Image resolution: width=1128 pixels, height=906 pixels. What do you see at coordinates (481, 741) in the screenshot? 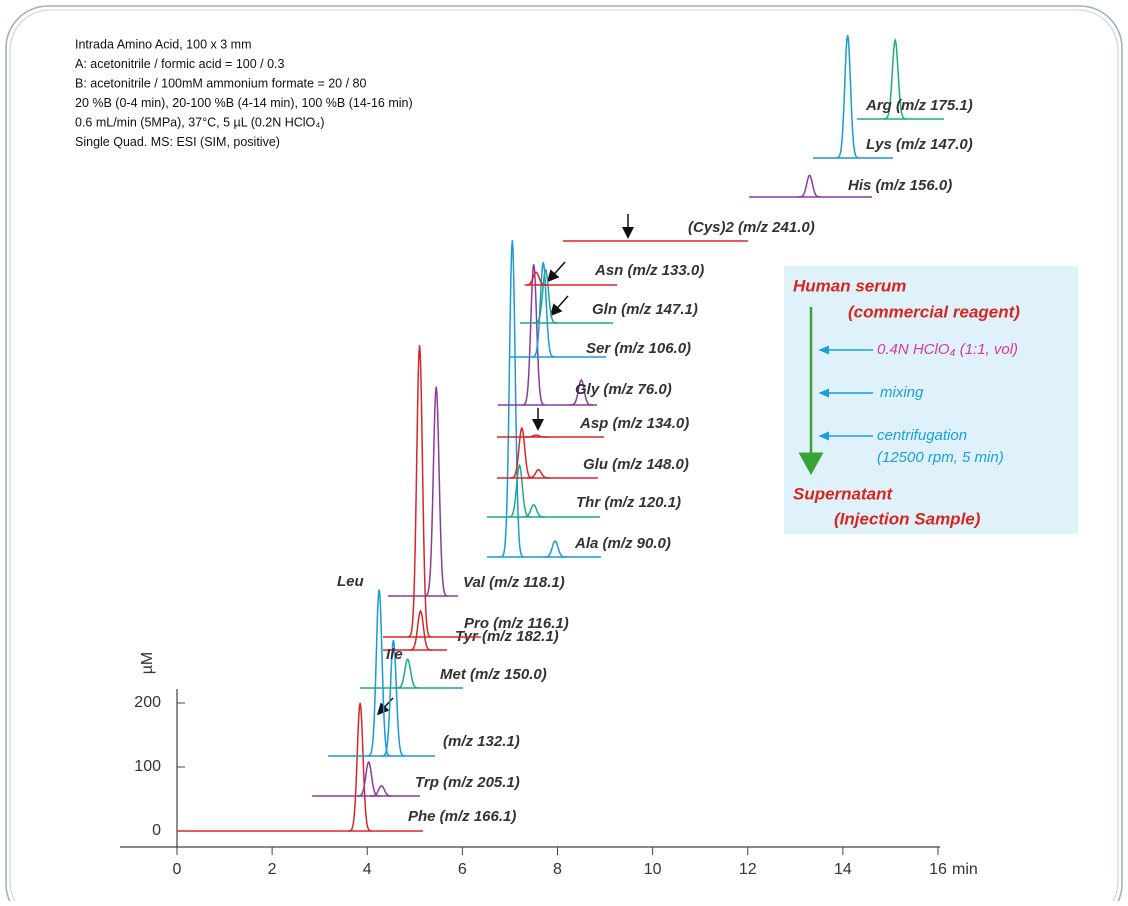
I see `trace-label: (m/z 132.1)` at bounding box center [481, 741].